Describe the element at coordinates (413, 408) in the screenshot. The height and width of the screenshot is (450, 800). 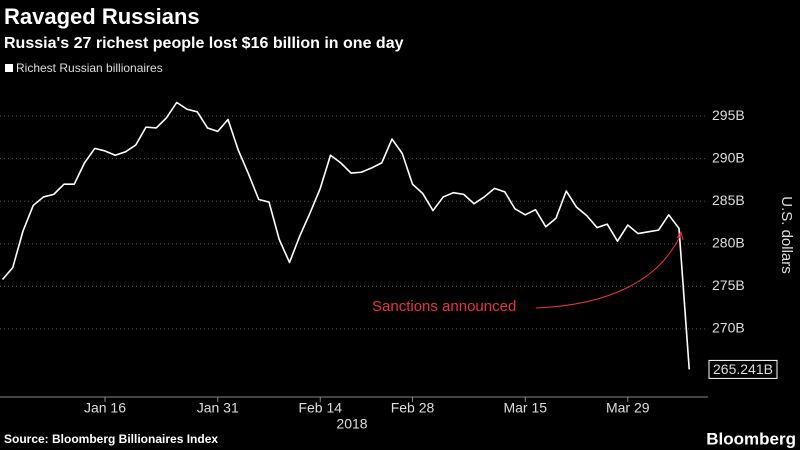
I see `x-tick-label: Feb 28` at that location.